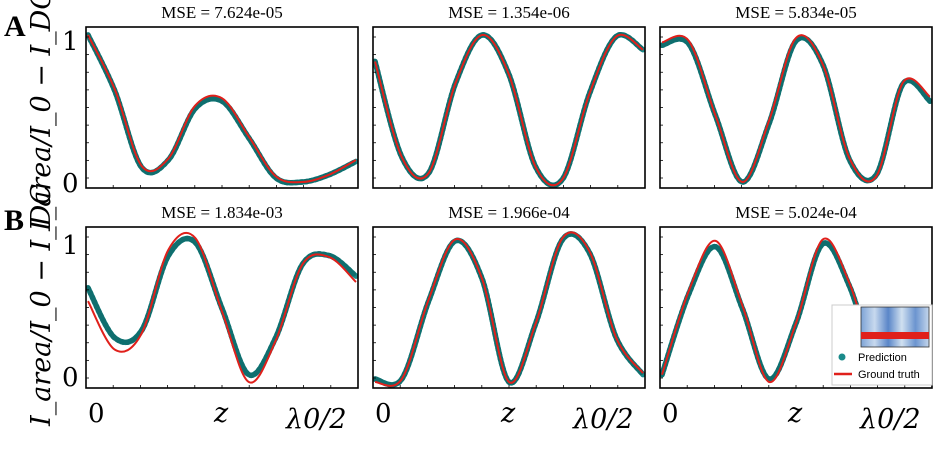 This screenshot has width=944, height=466. I want to click on panel-a-3: MSE = 5.834e-05, so click(796, 96).